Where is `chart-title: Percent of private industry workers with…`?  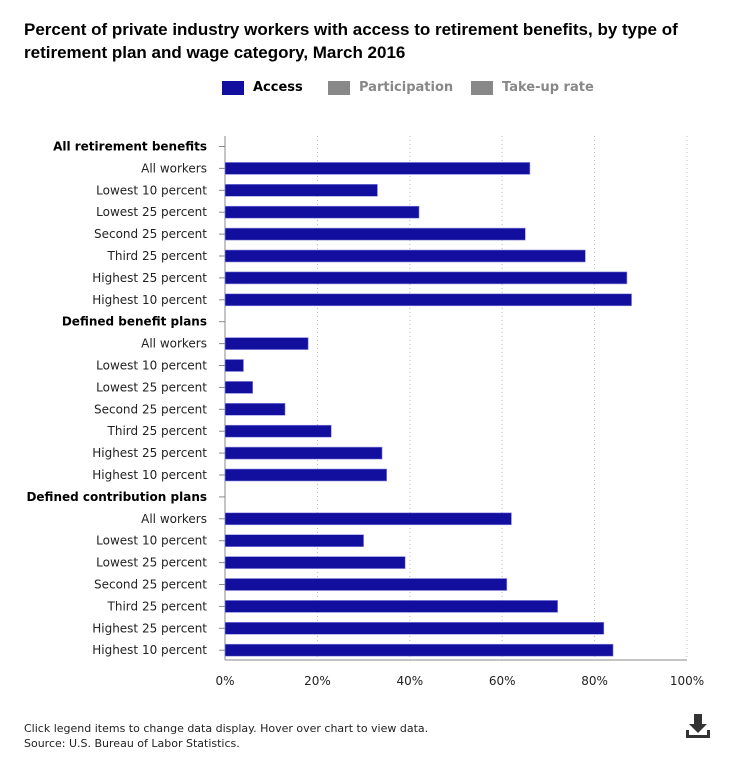 chart-title: Percent of private industry workers with… is located at coordinates (351, 41).